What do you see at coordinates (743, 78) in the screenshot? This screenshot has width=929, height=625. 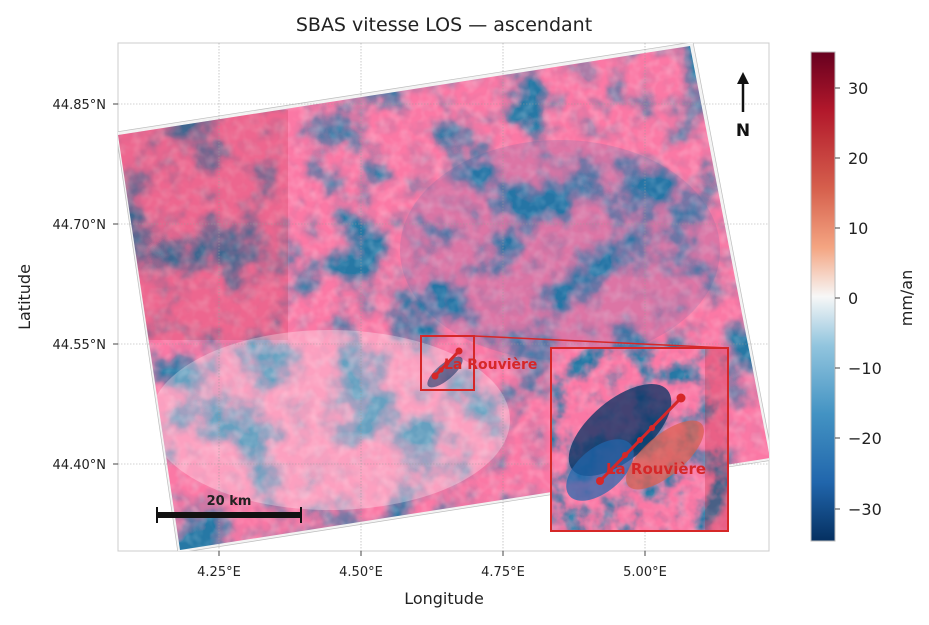 I see `north-arrow-icon` at bounding box center [743, 78].